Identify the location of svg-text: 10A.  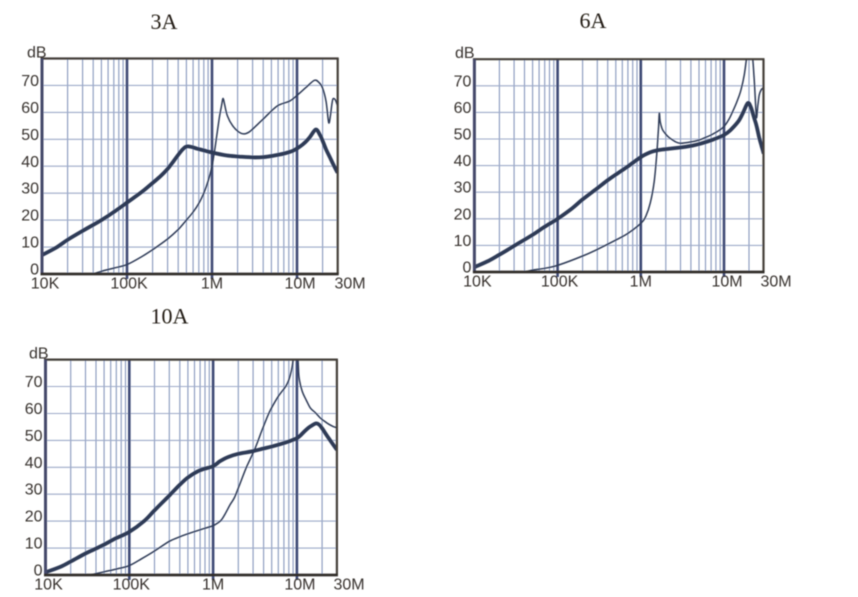
(170, 316).